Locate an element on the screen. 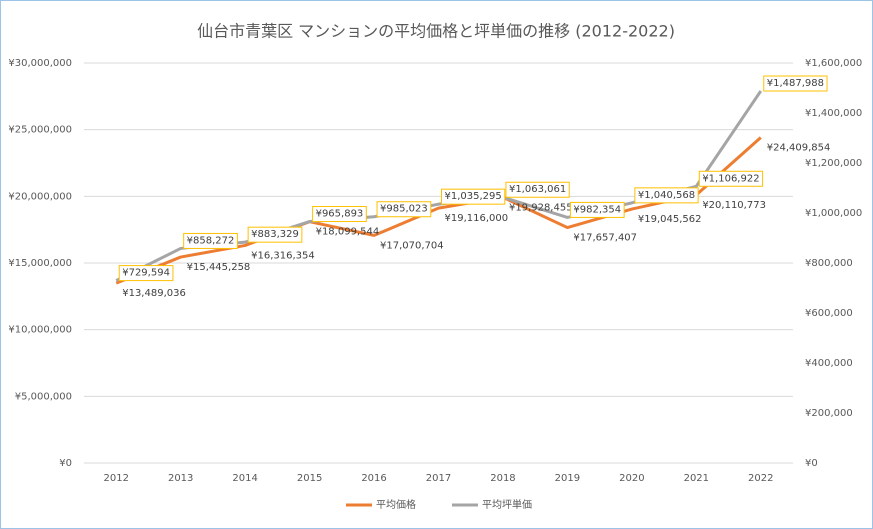 The image size is (873, 529). data-label: ¥17,657,407 is located at coordinates (605, 238).